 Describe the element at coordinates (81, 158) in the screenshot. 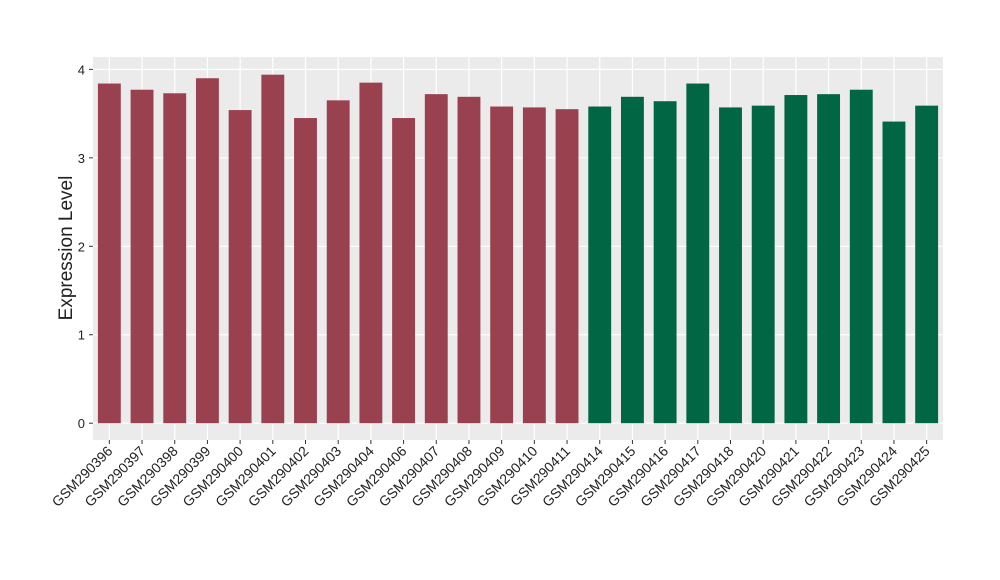

I see `y-tick-label: 3` at that location.